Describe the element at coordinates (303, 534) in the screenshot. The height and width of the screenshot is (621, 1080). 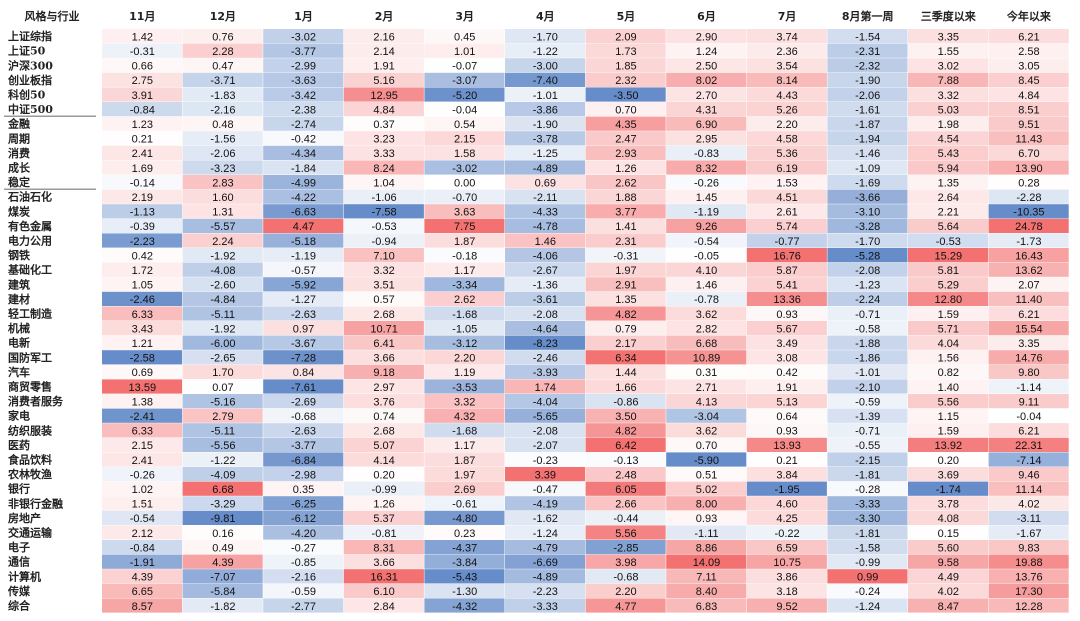
I see `cell-value: -4.20` at that location.